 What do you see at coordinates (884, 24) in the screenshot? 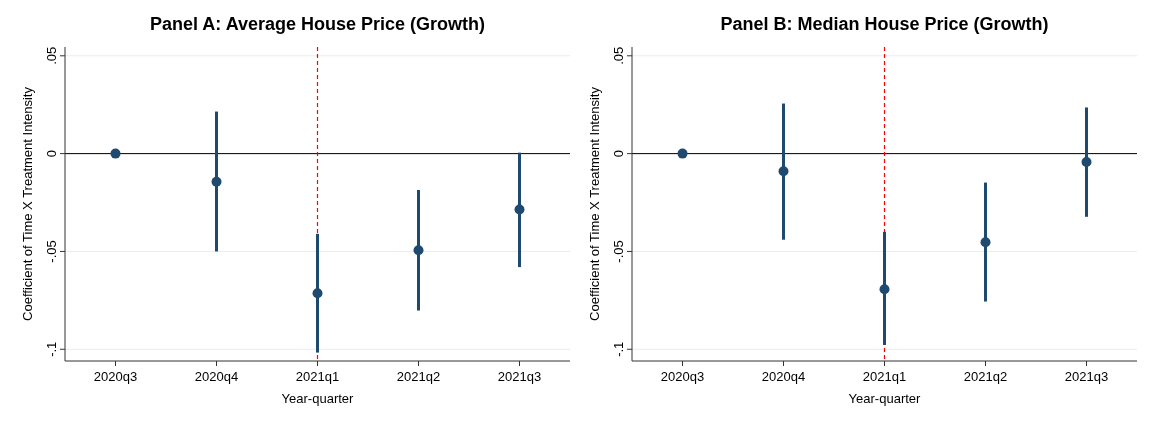
I see `chart-title: Panel B: Median House Price (Growth)` at bounding box center [884, 24].